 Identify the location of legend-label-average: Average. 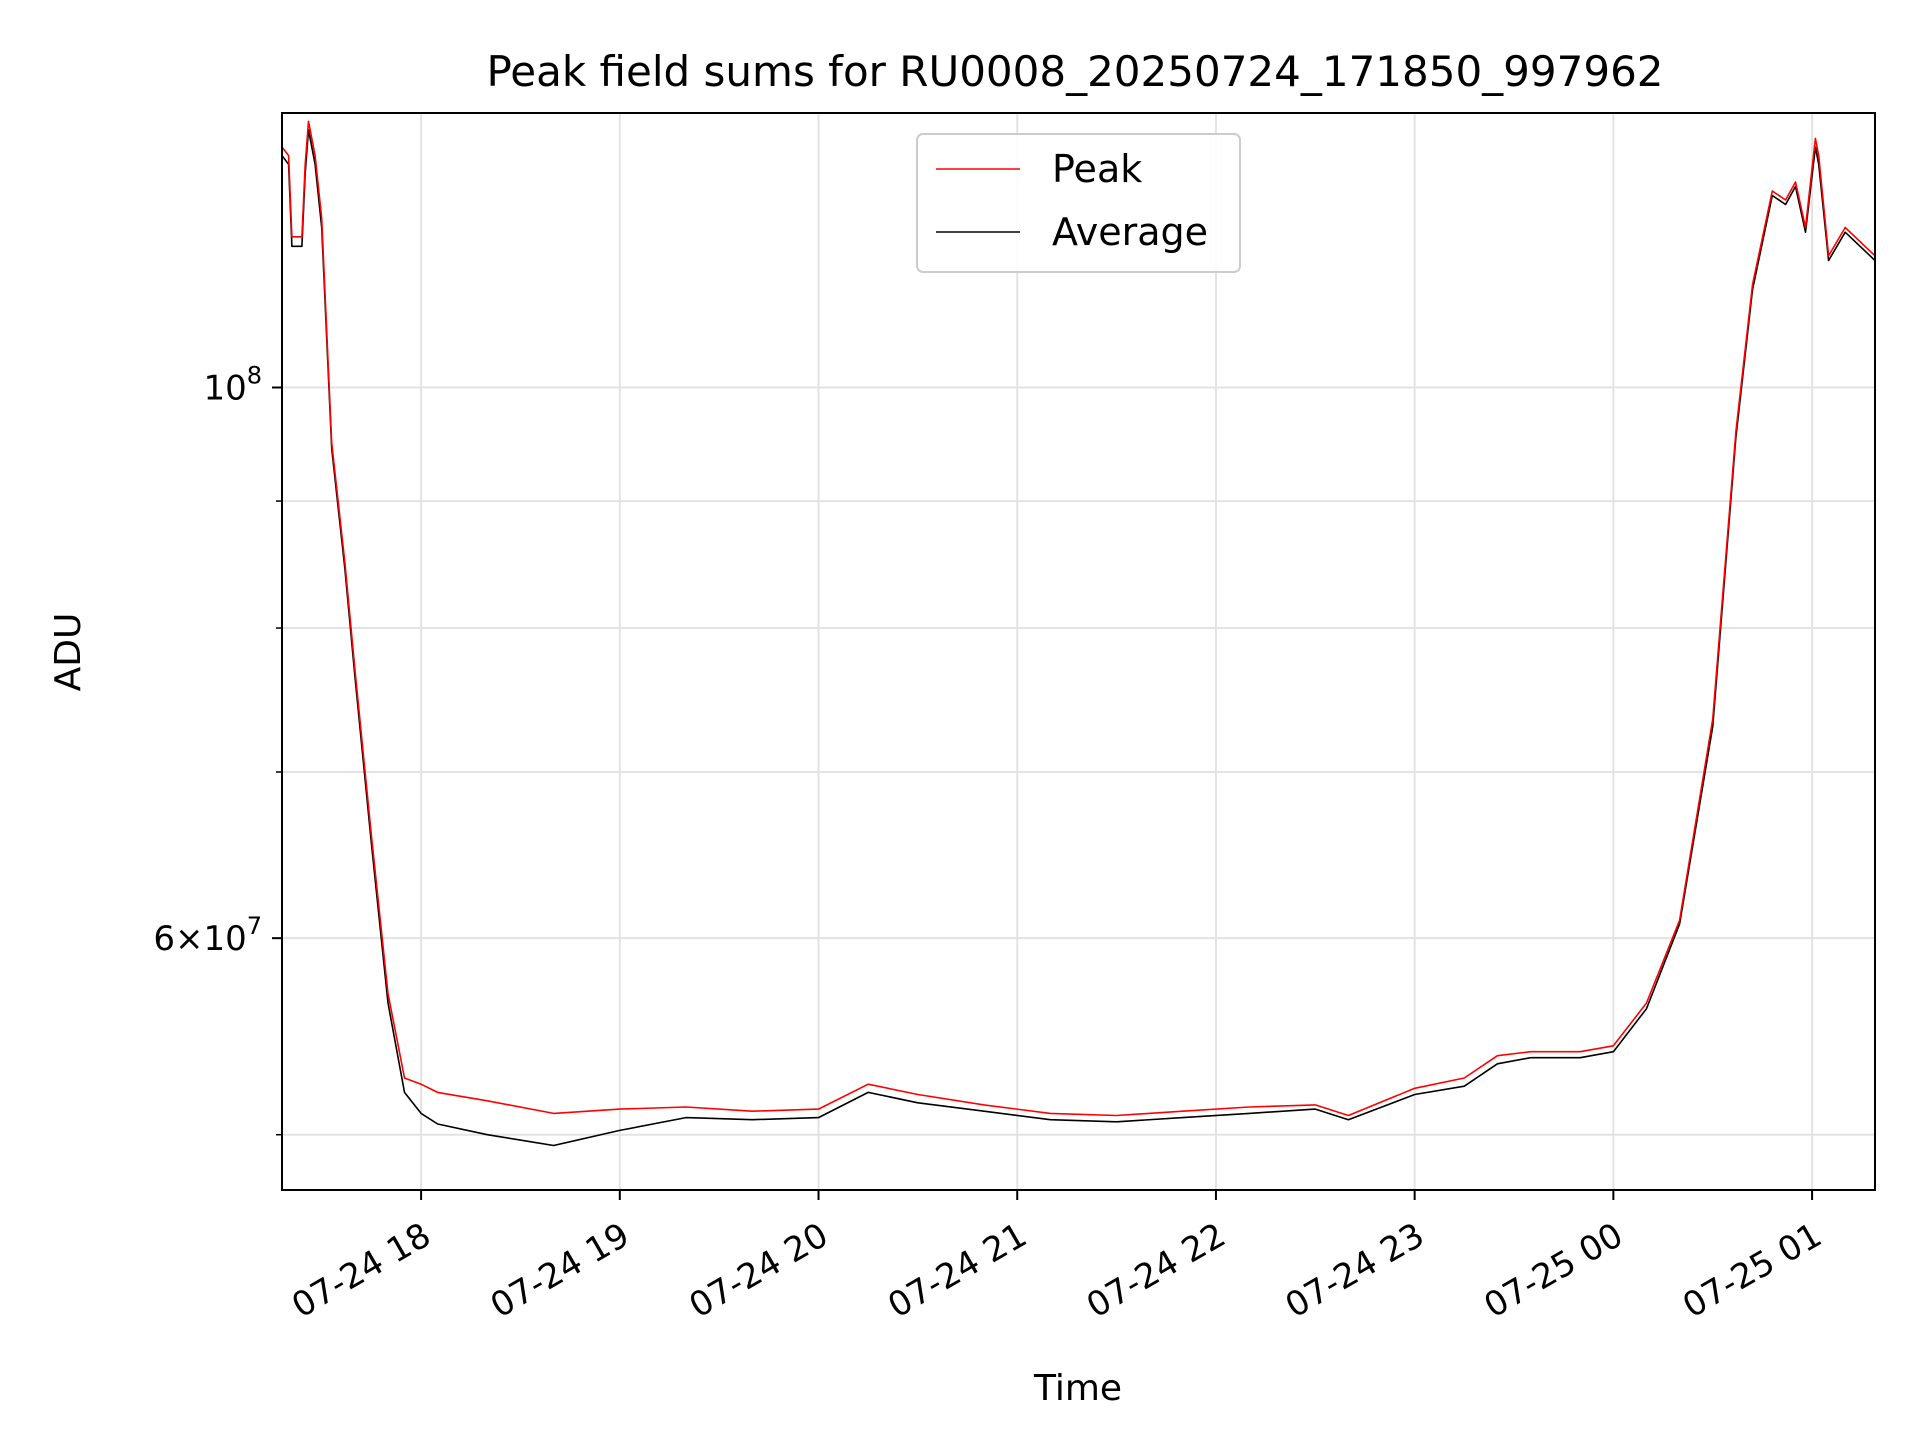
(1130, 232).